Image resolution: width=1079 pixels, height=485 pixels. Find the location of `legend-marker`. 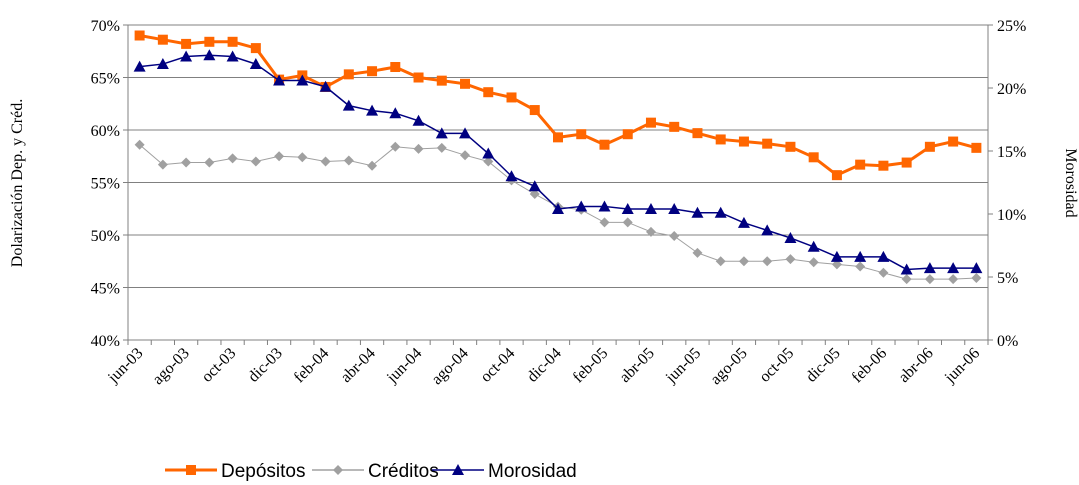

legend-marker is located at coordinates (458, 469).